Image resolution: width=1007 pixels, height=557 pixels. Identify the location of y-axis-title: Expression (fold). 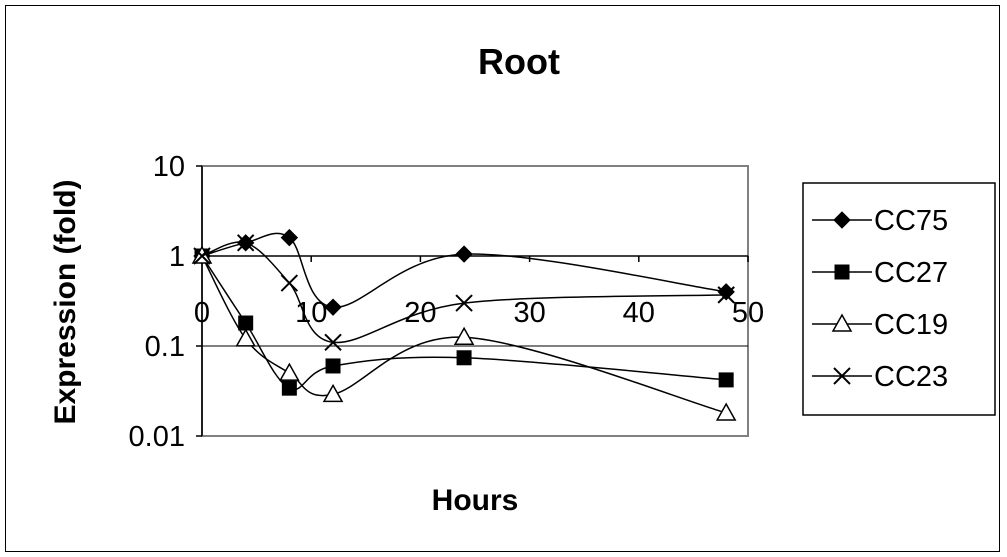
(65, 301).